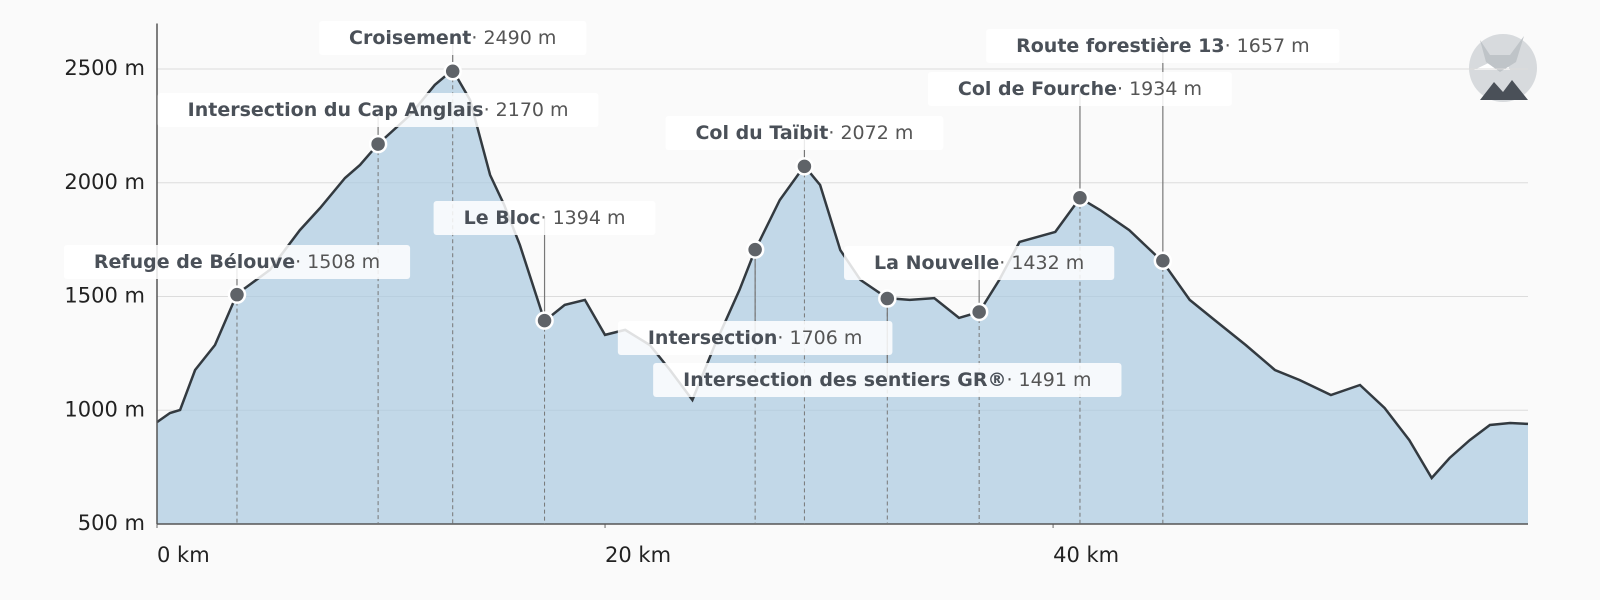  Describe the element at coordinates (526, 110) in the screenshot. I see `waypoint-elevation: · 2170 m` at that location.